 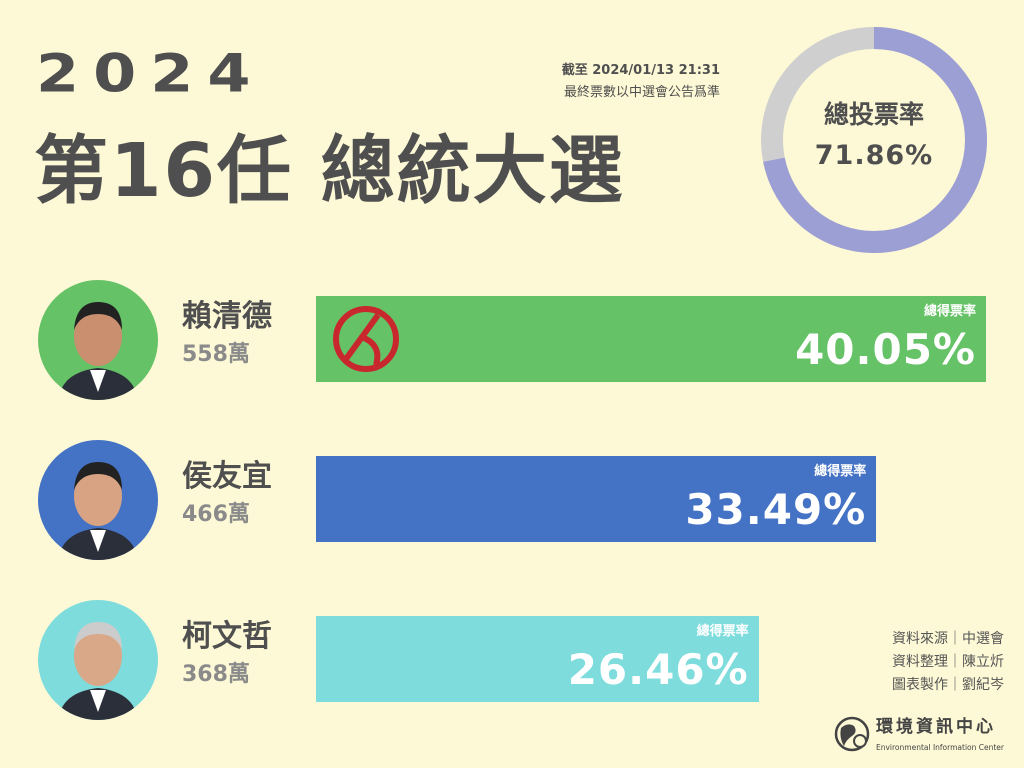 What do you see at coordinates (885, 349) in the screenshot?
I see `rate-value: 40.05%` at bounding box center [885, 349].